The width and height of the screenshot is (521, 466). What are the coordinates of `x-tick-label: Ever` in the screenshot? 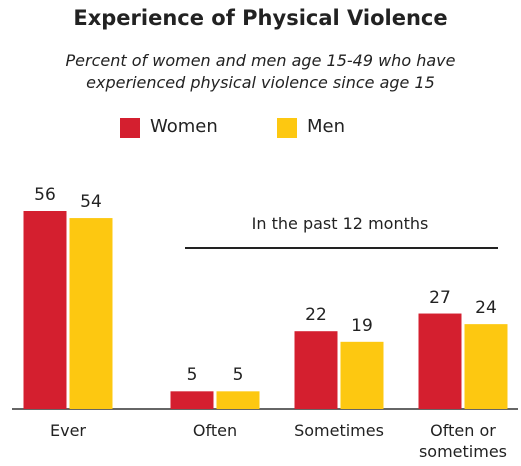 It's located at (68, 430).